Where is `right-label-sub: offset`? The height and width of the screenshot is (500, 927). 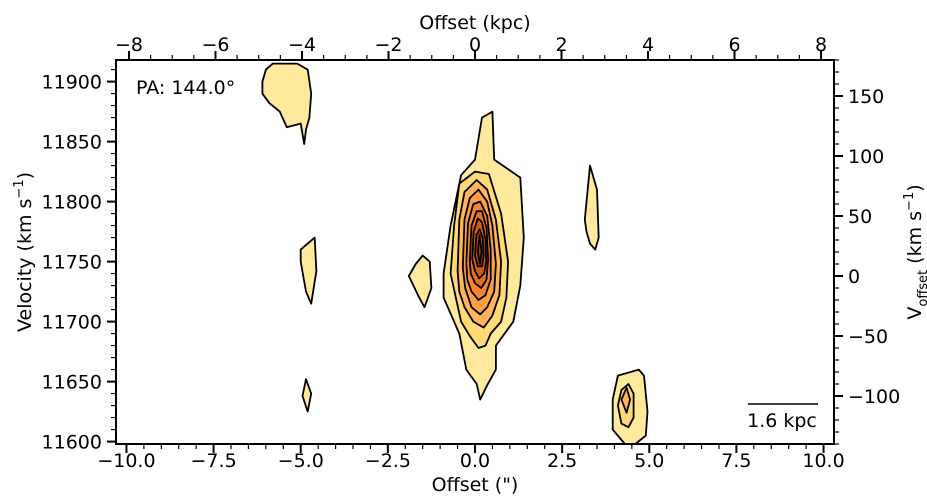 right-label-sub: offset is located at coordinates (921, 288).